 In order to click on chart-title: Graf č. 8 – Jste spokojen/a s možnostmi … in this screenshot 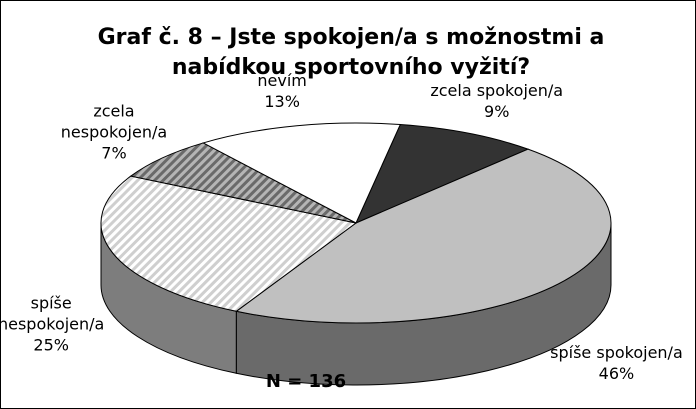, I will do `click(351, 52)`.